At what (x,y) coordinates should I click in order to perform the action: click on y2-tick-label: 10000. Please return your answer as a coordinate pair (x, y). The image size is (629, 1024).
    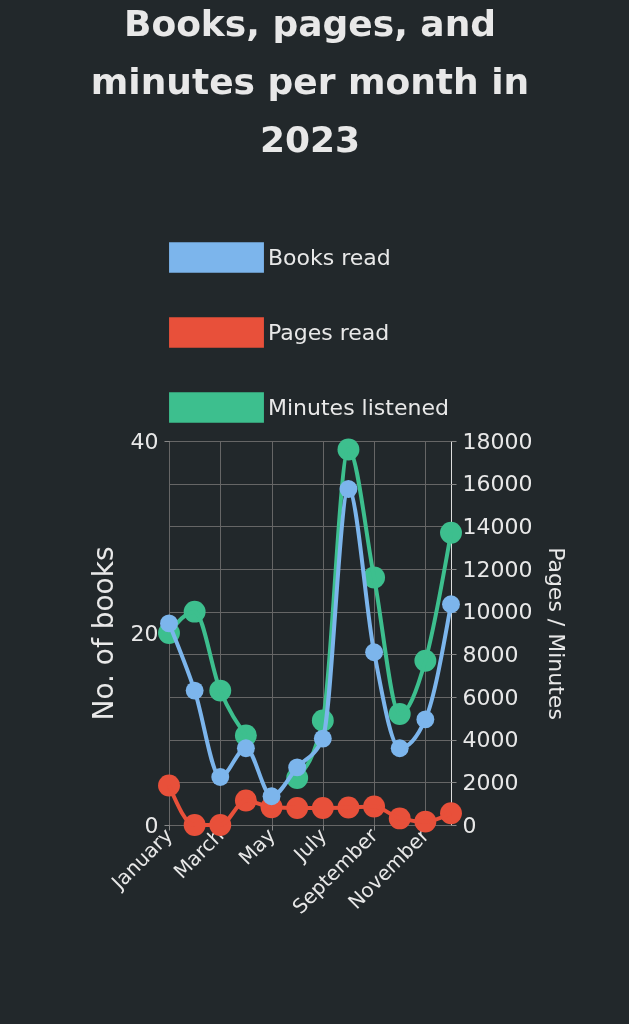
    Looking at the image, I should click on (497, 612).